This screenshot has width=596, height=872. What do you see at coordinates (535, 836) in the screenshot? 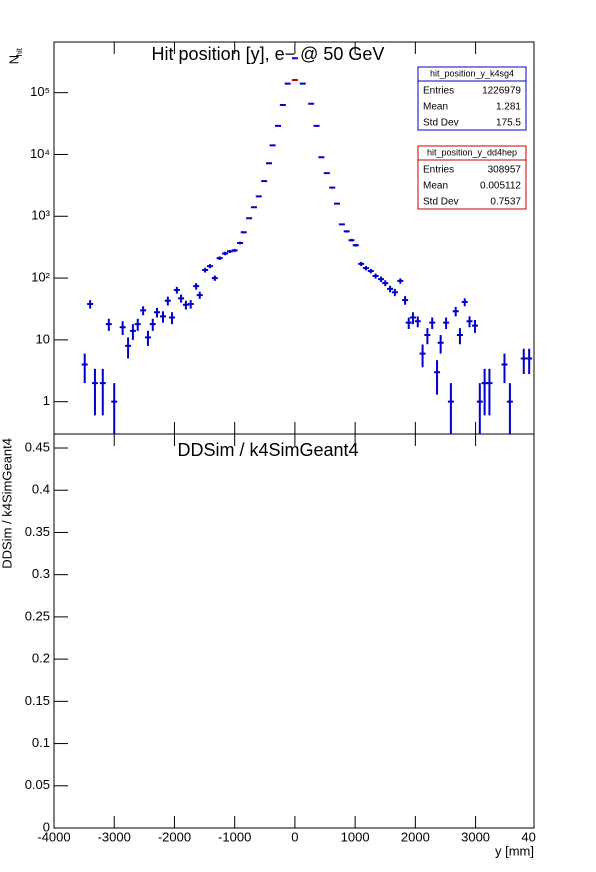
I see `x-tick-label: 4000` at bounding box center [535, 836].